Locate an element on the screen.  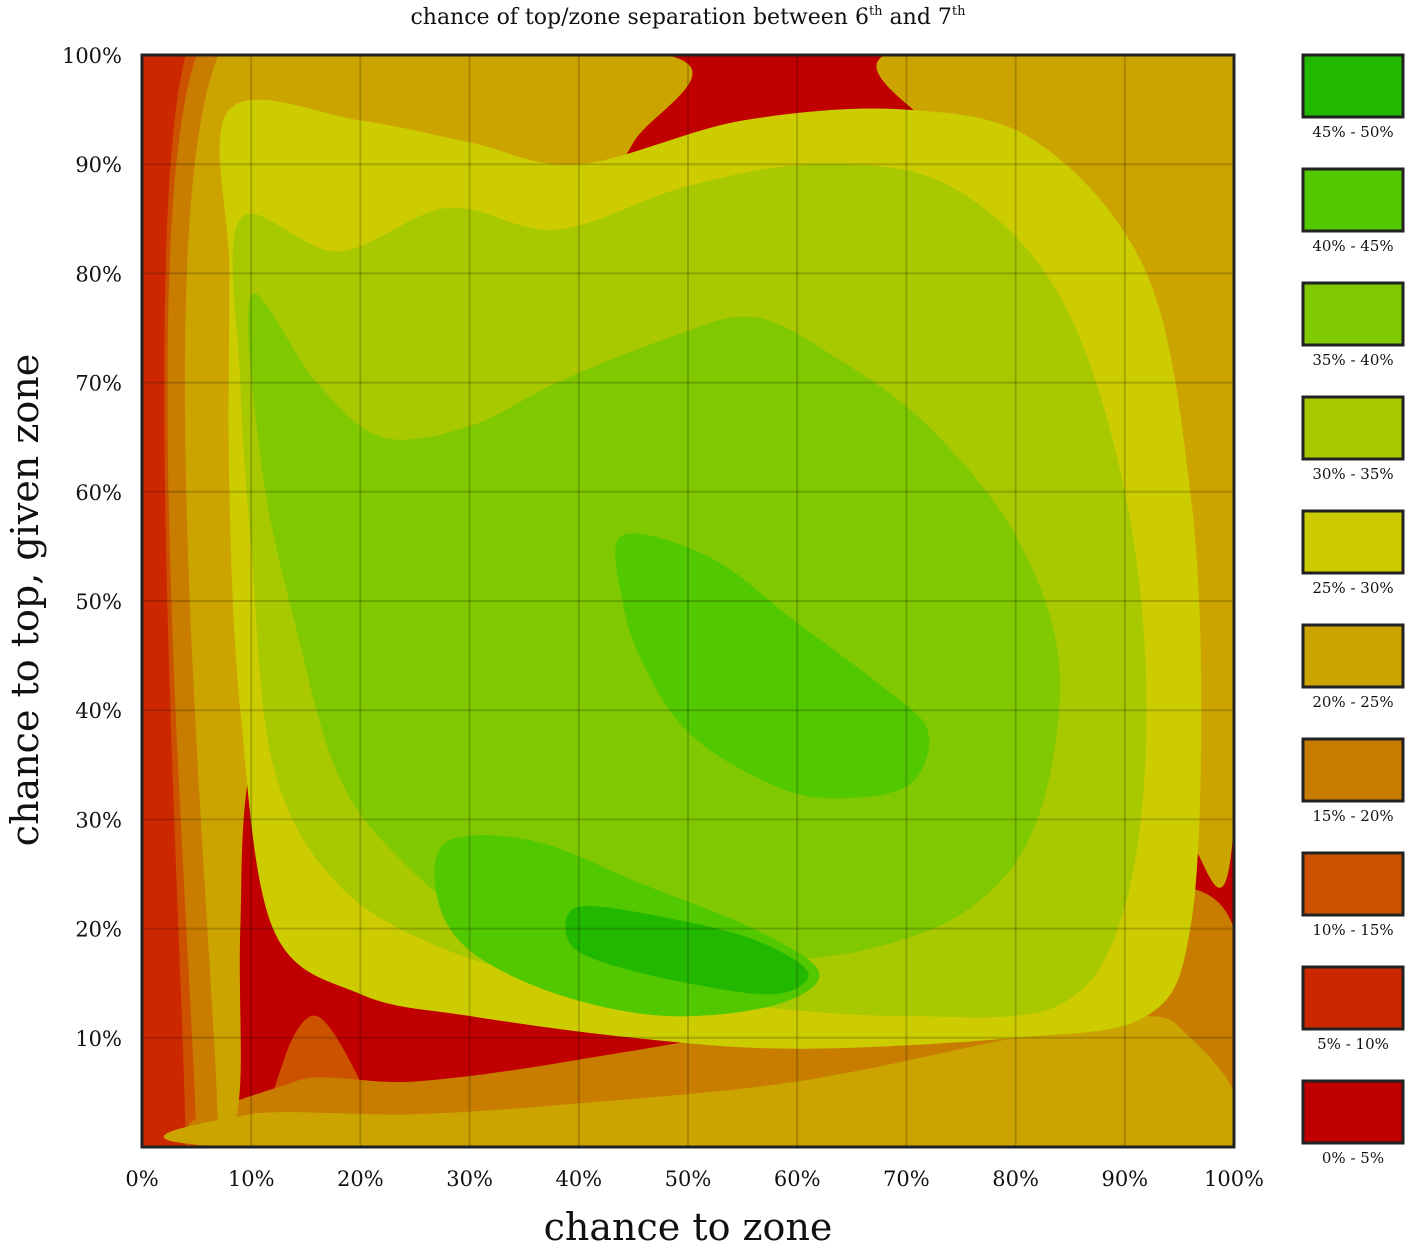
x-tick-label: 50% is located at coordinates (688, 1179).